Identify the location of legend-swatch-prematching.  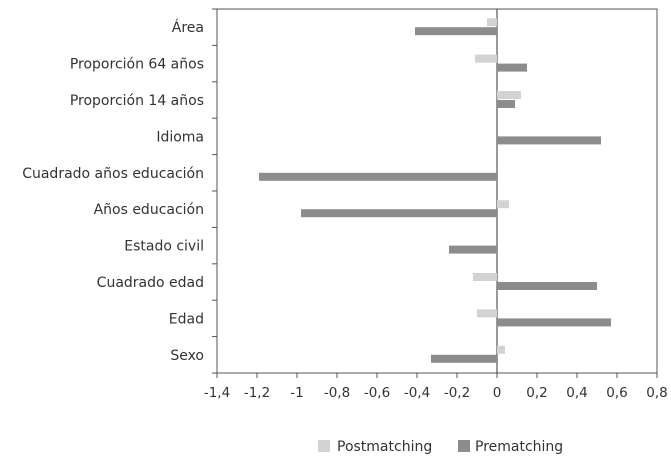
(464, 446).